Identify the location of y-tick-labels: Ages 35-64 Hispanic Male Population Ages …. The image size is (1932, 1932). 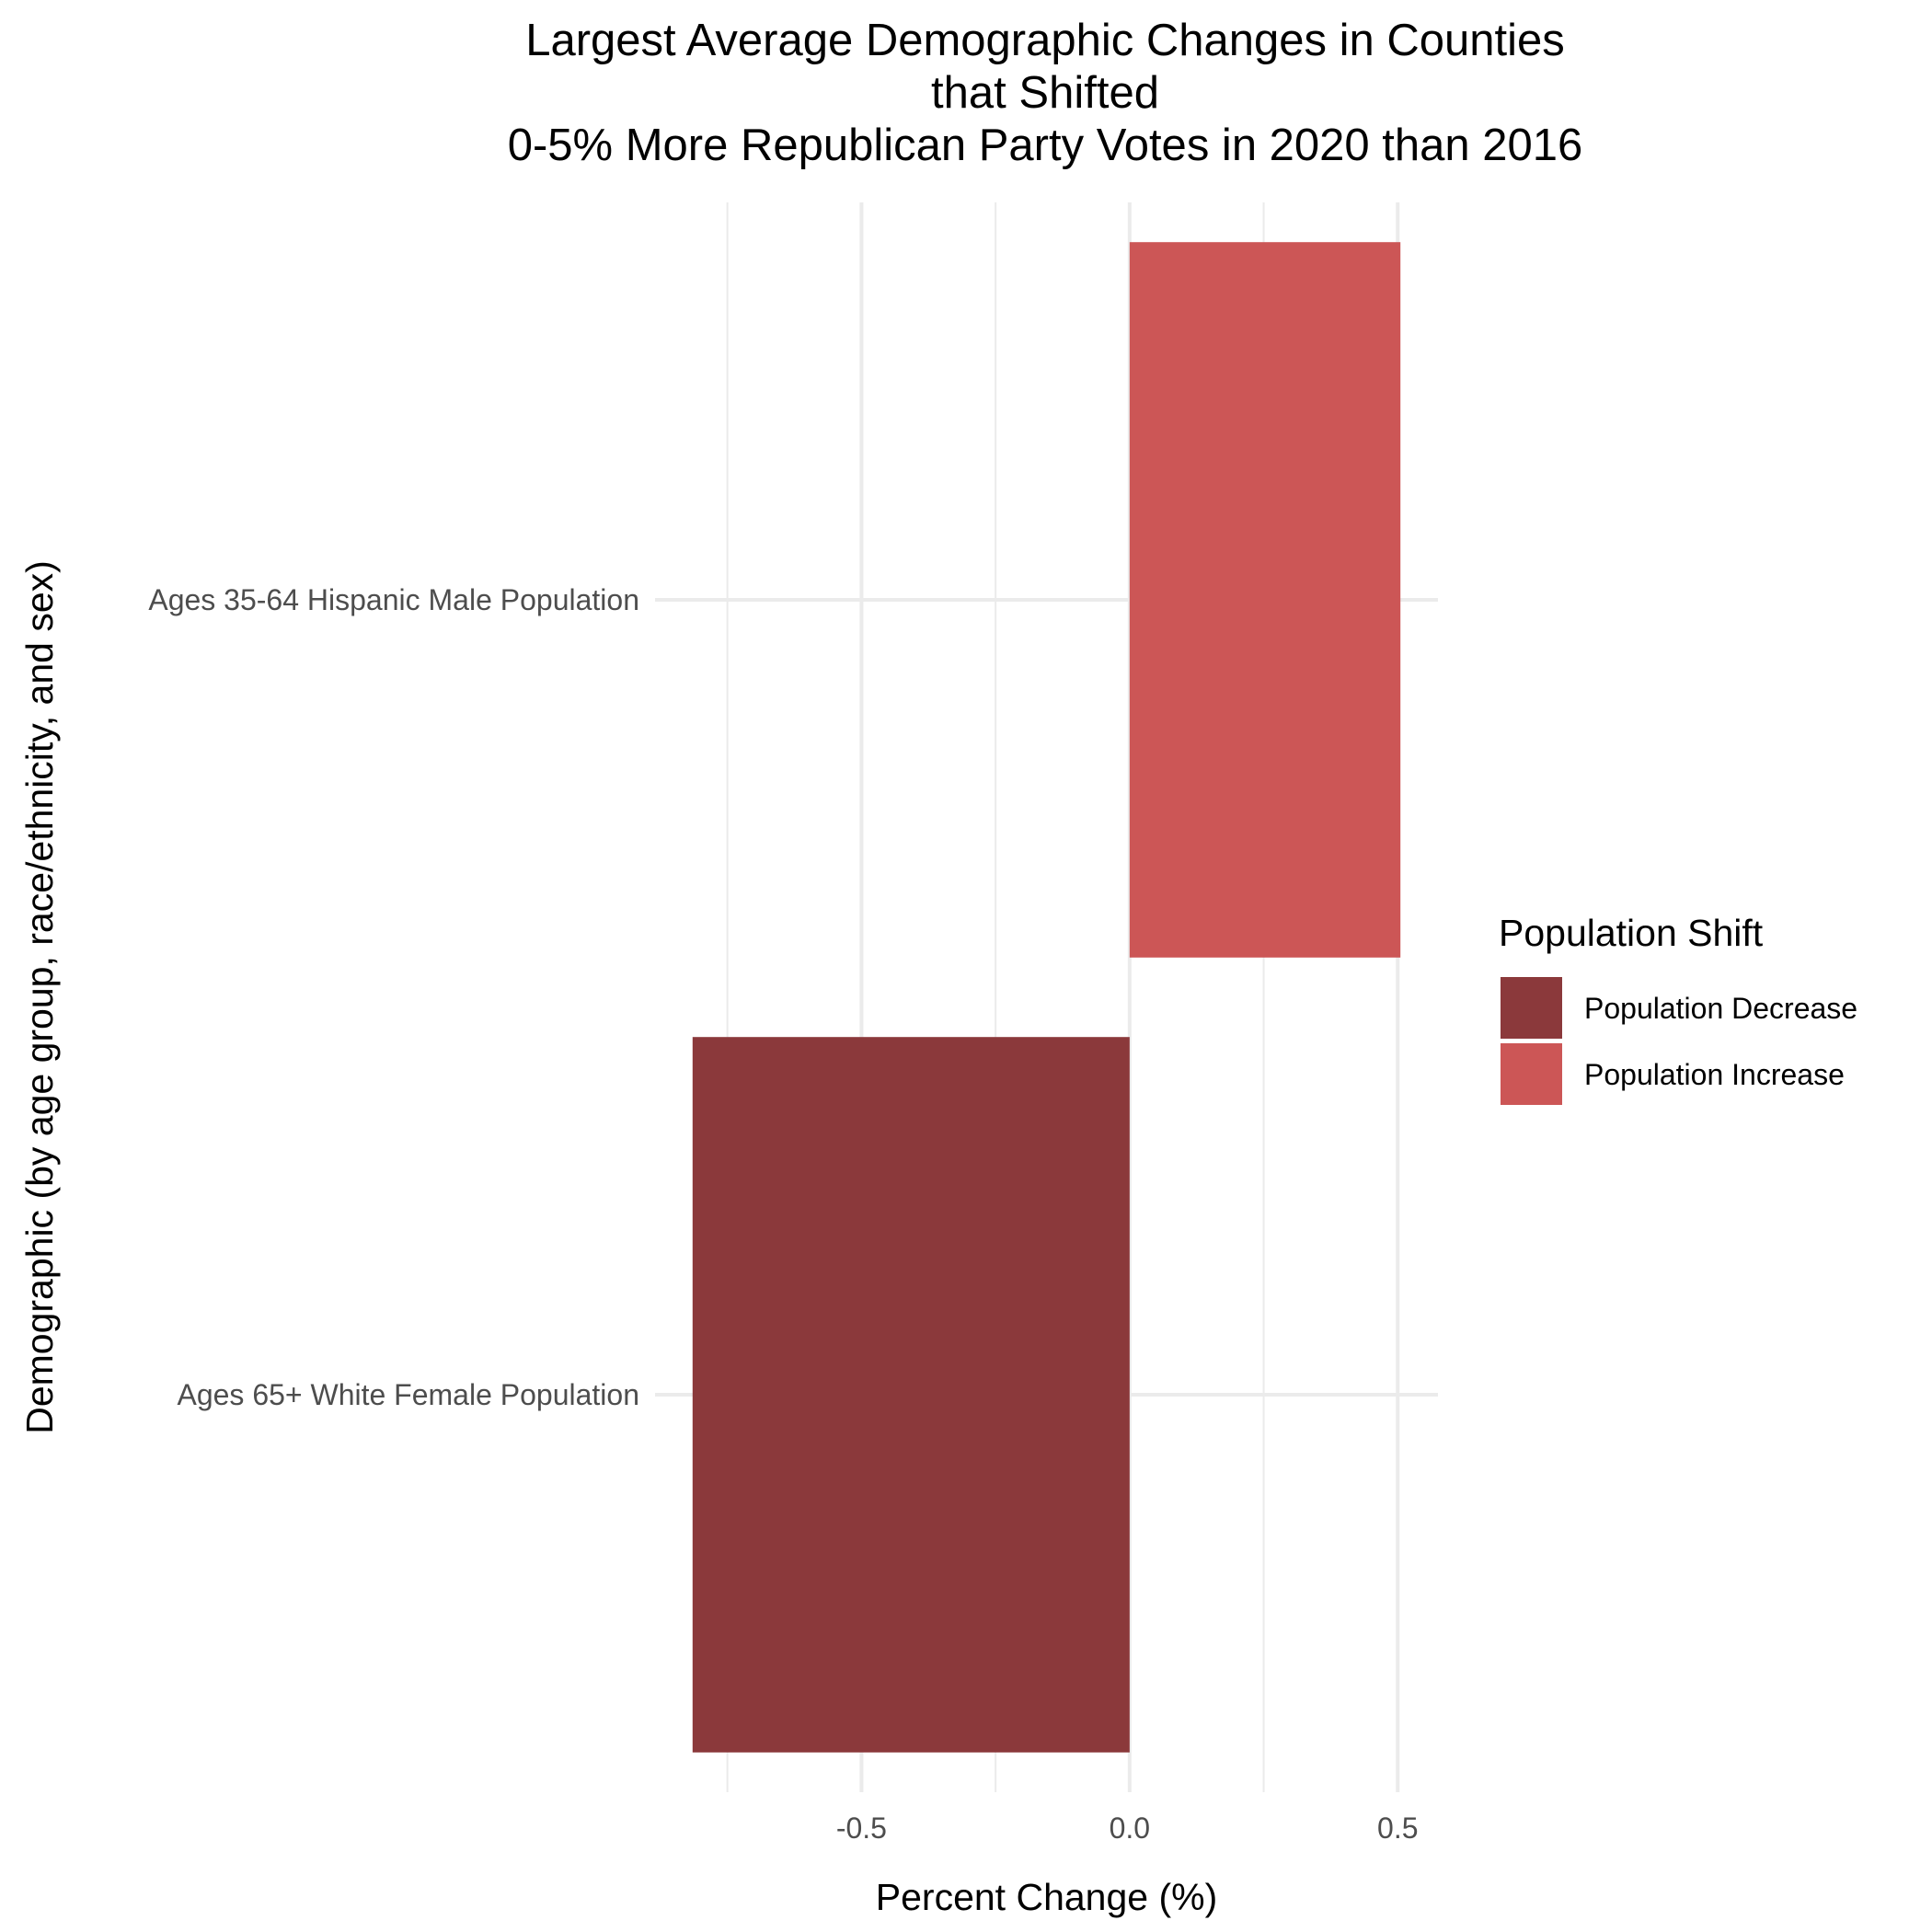
(393, 997).